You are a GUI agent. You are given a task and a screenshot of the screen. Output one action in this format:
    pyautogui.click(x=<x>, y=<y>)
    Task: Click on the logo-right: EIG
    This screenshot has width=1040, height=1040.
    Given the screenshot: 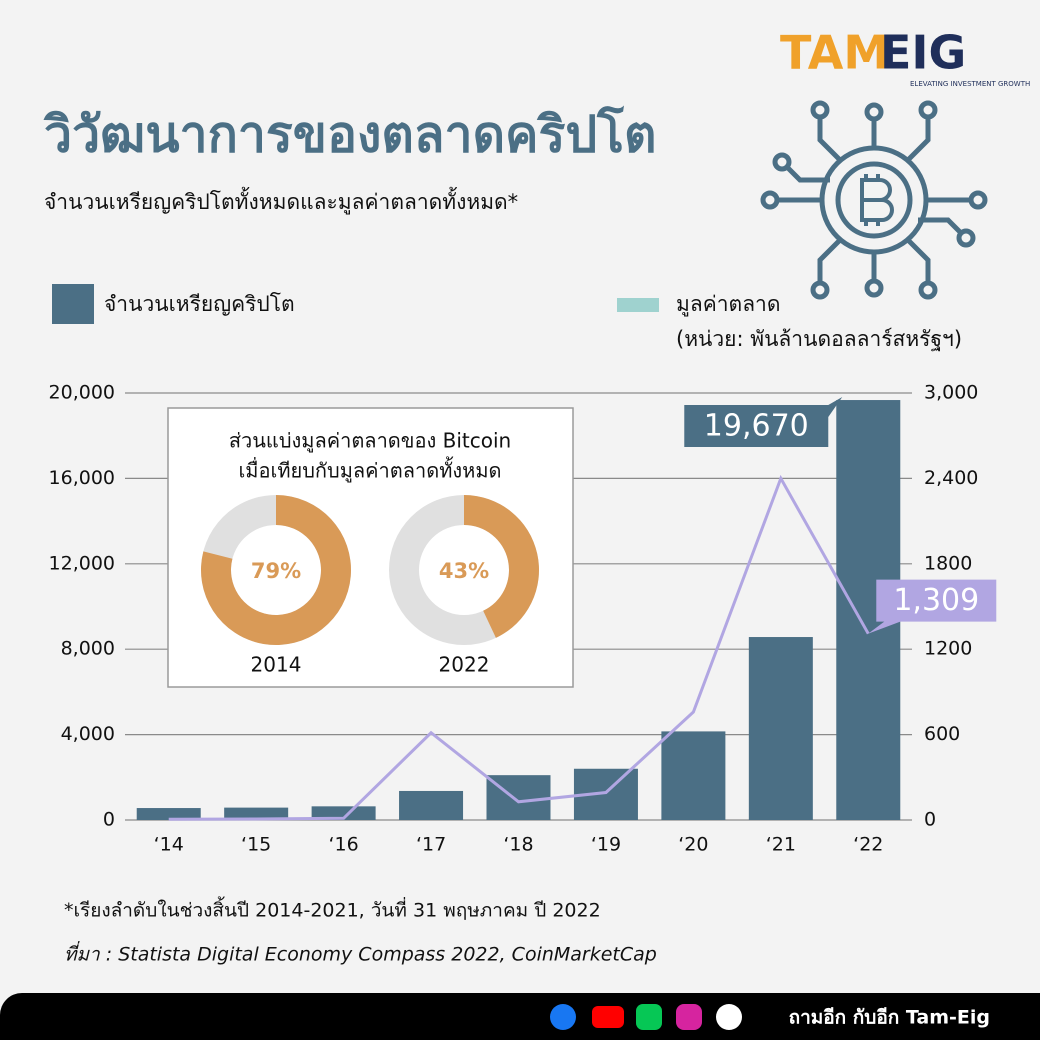 What is the action you would take?
    pyautogui.click(x=923, y=53)
    